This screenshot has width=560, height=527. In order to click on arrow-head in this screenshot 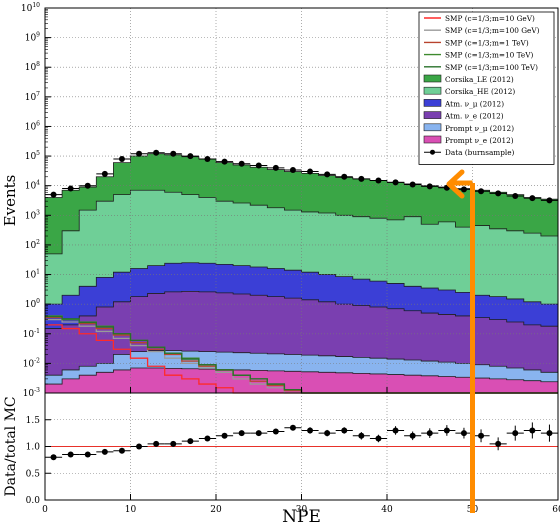, I will do `click(455, 184)`.